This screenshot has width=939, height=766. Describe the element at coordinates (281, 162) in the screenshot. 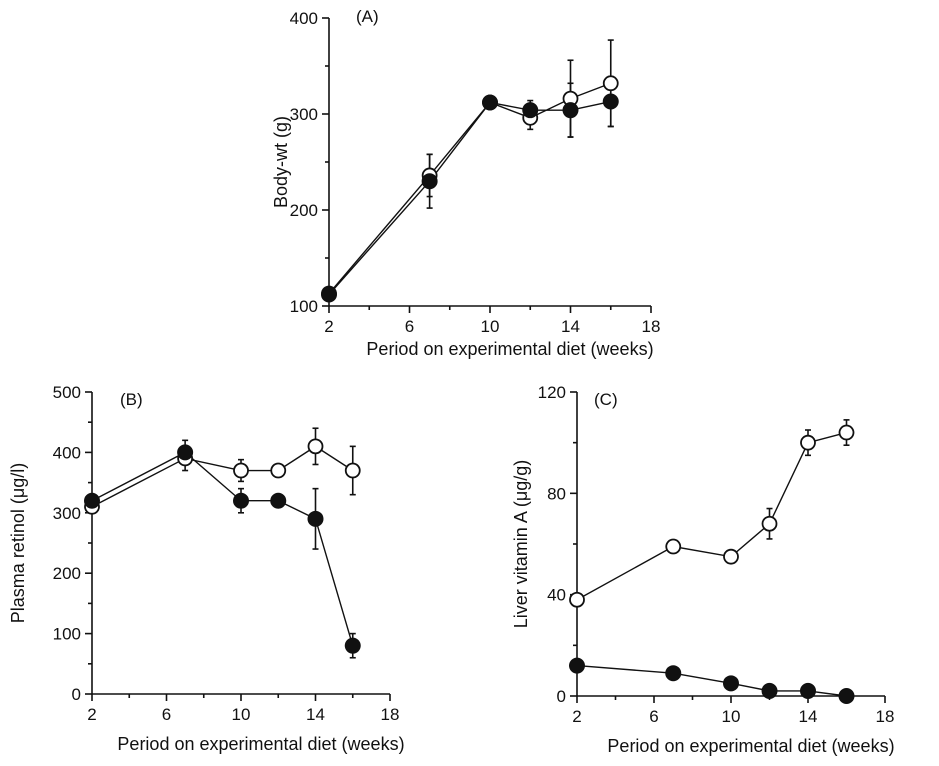

I see `y-axis-label: Body-wt (g)` at that location.